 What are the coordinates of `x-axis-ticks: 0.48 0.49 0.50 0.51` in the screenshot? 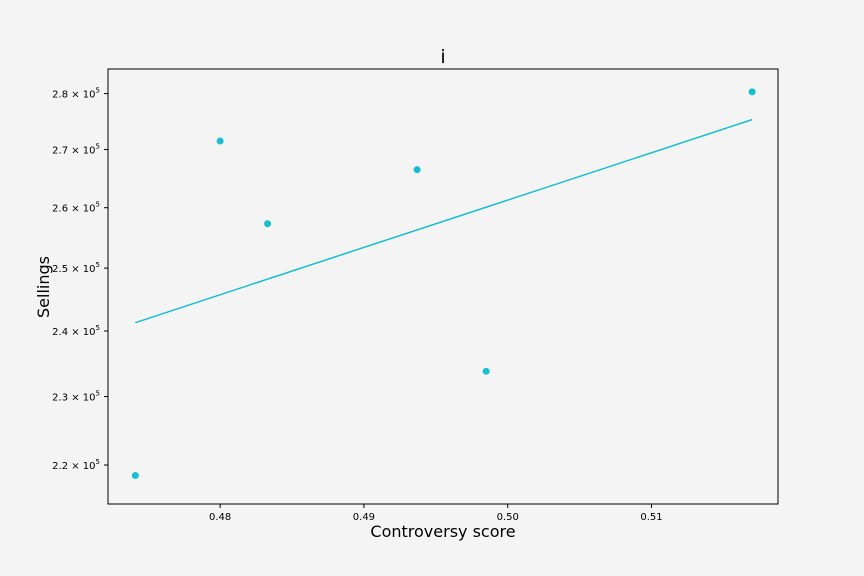 It's located at (436, 513).